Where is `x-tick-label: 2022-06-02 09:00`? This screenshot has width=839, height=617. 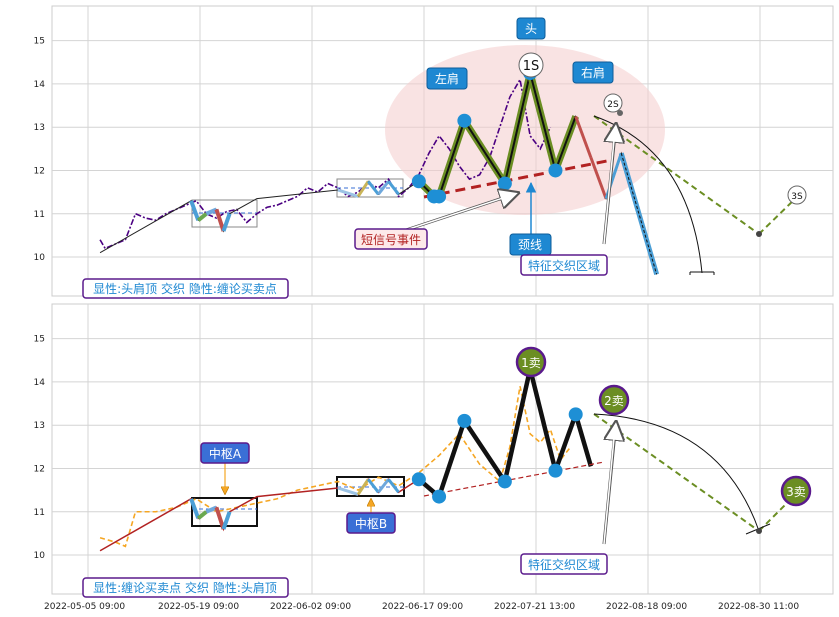
x-tick-label: 2022-06-02 09:00 is located at coordinates (310, 607).